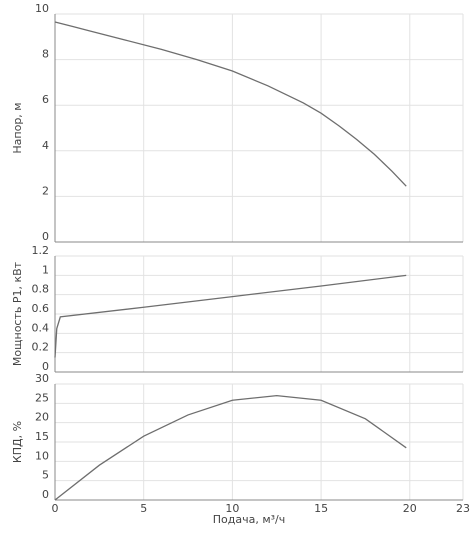 The height and width of the screenshot is (549, 475). What do you see at coordinates (41, 308) in the screenshot?
I see `y-tick-label: 0.6` at bounding box center [41, 308].